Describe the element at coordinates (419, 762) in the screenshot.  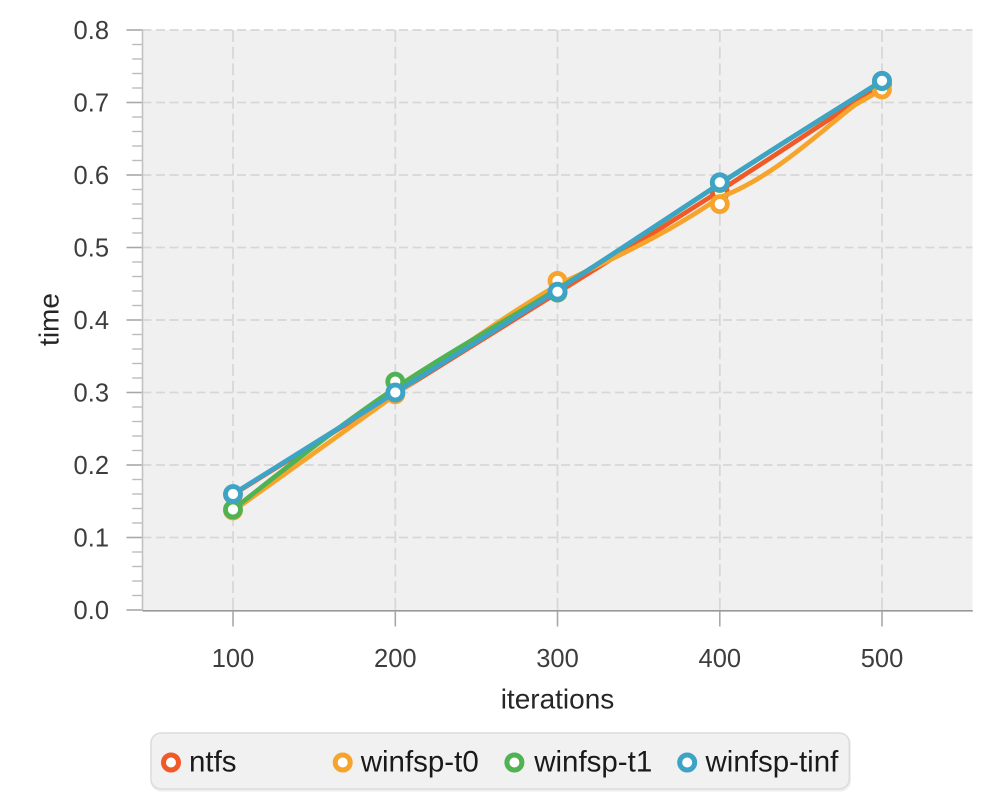
I see `svg-text: winfsp-t0` at that location.